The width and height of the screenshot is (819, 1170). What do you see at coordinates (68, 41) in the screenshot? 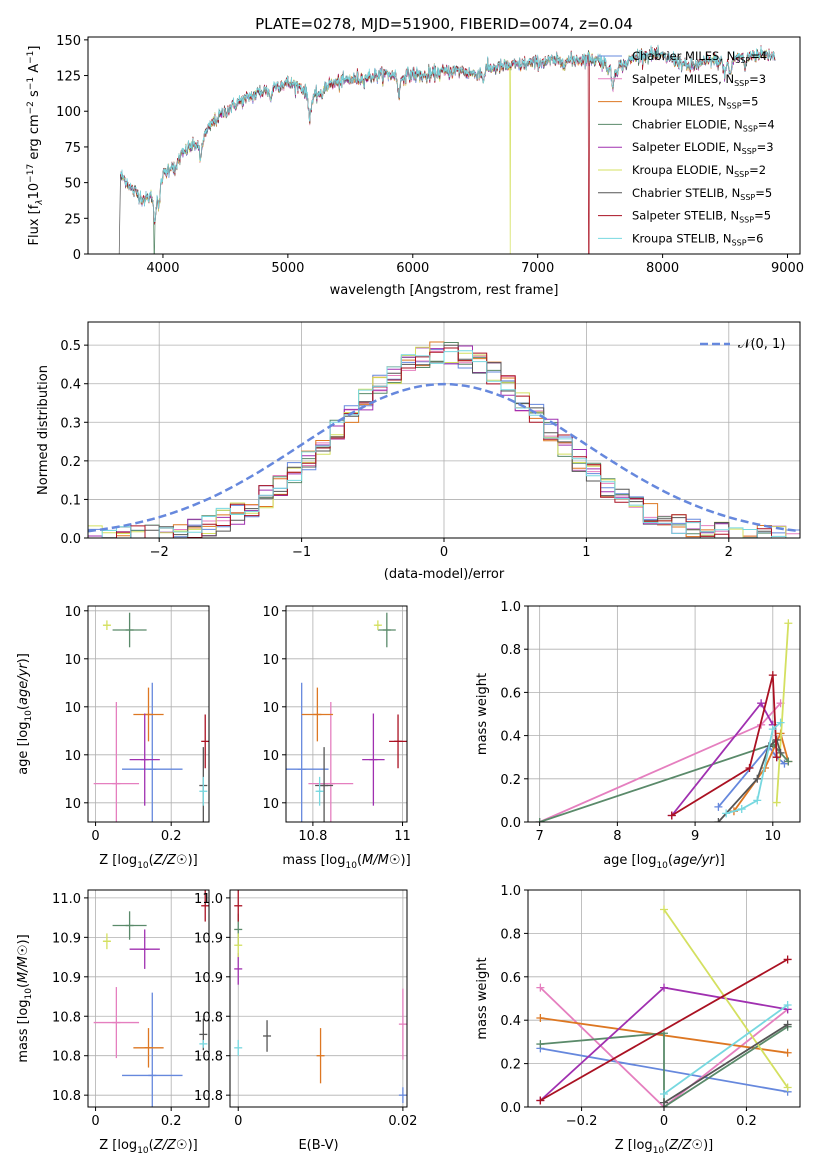
I see `y-tick-label: 150` at bounding box center [68, 41].